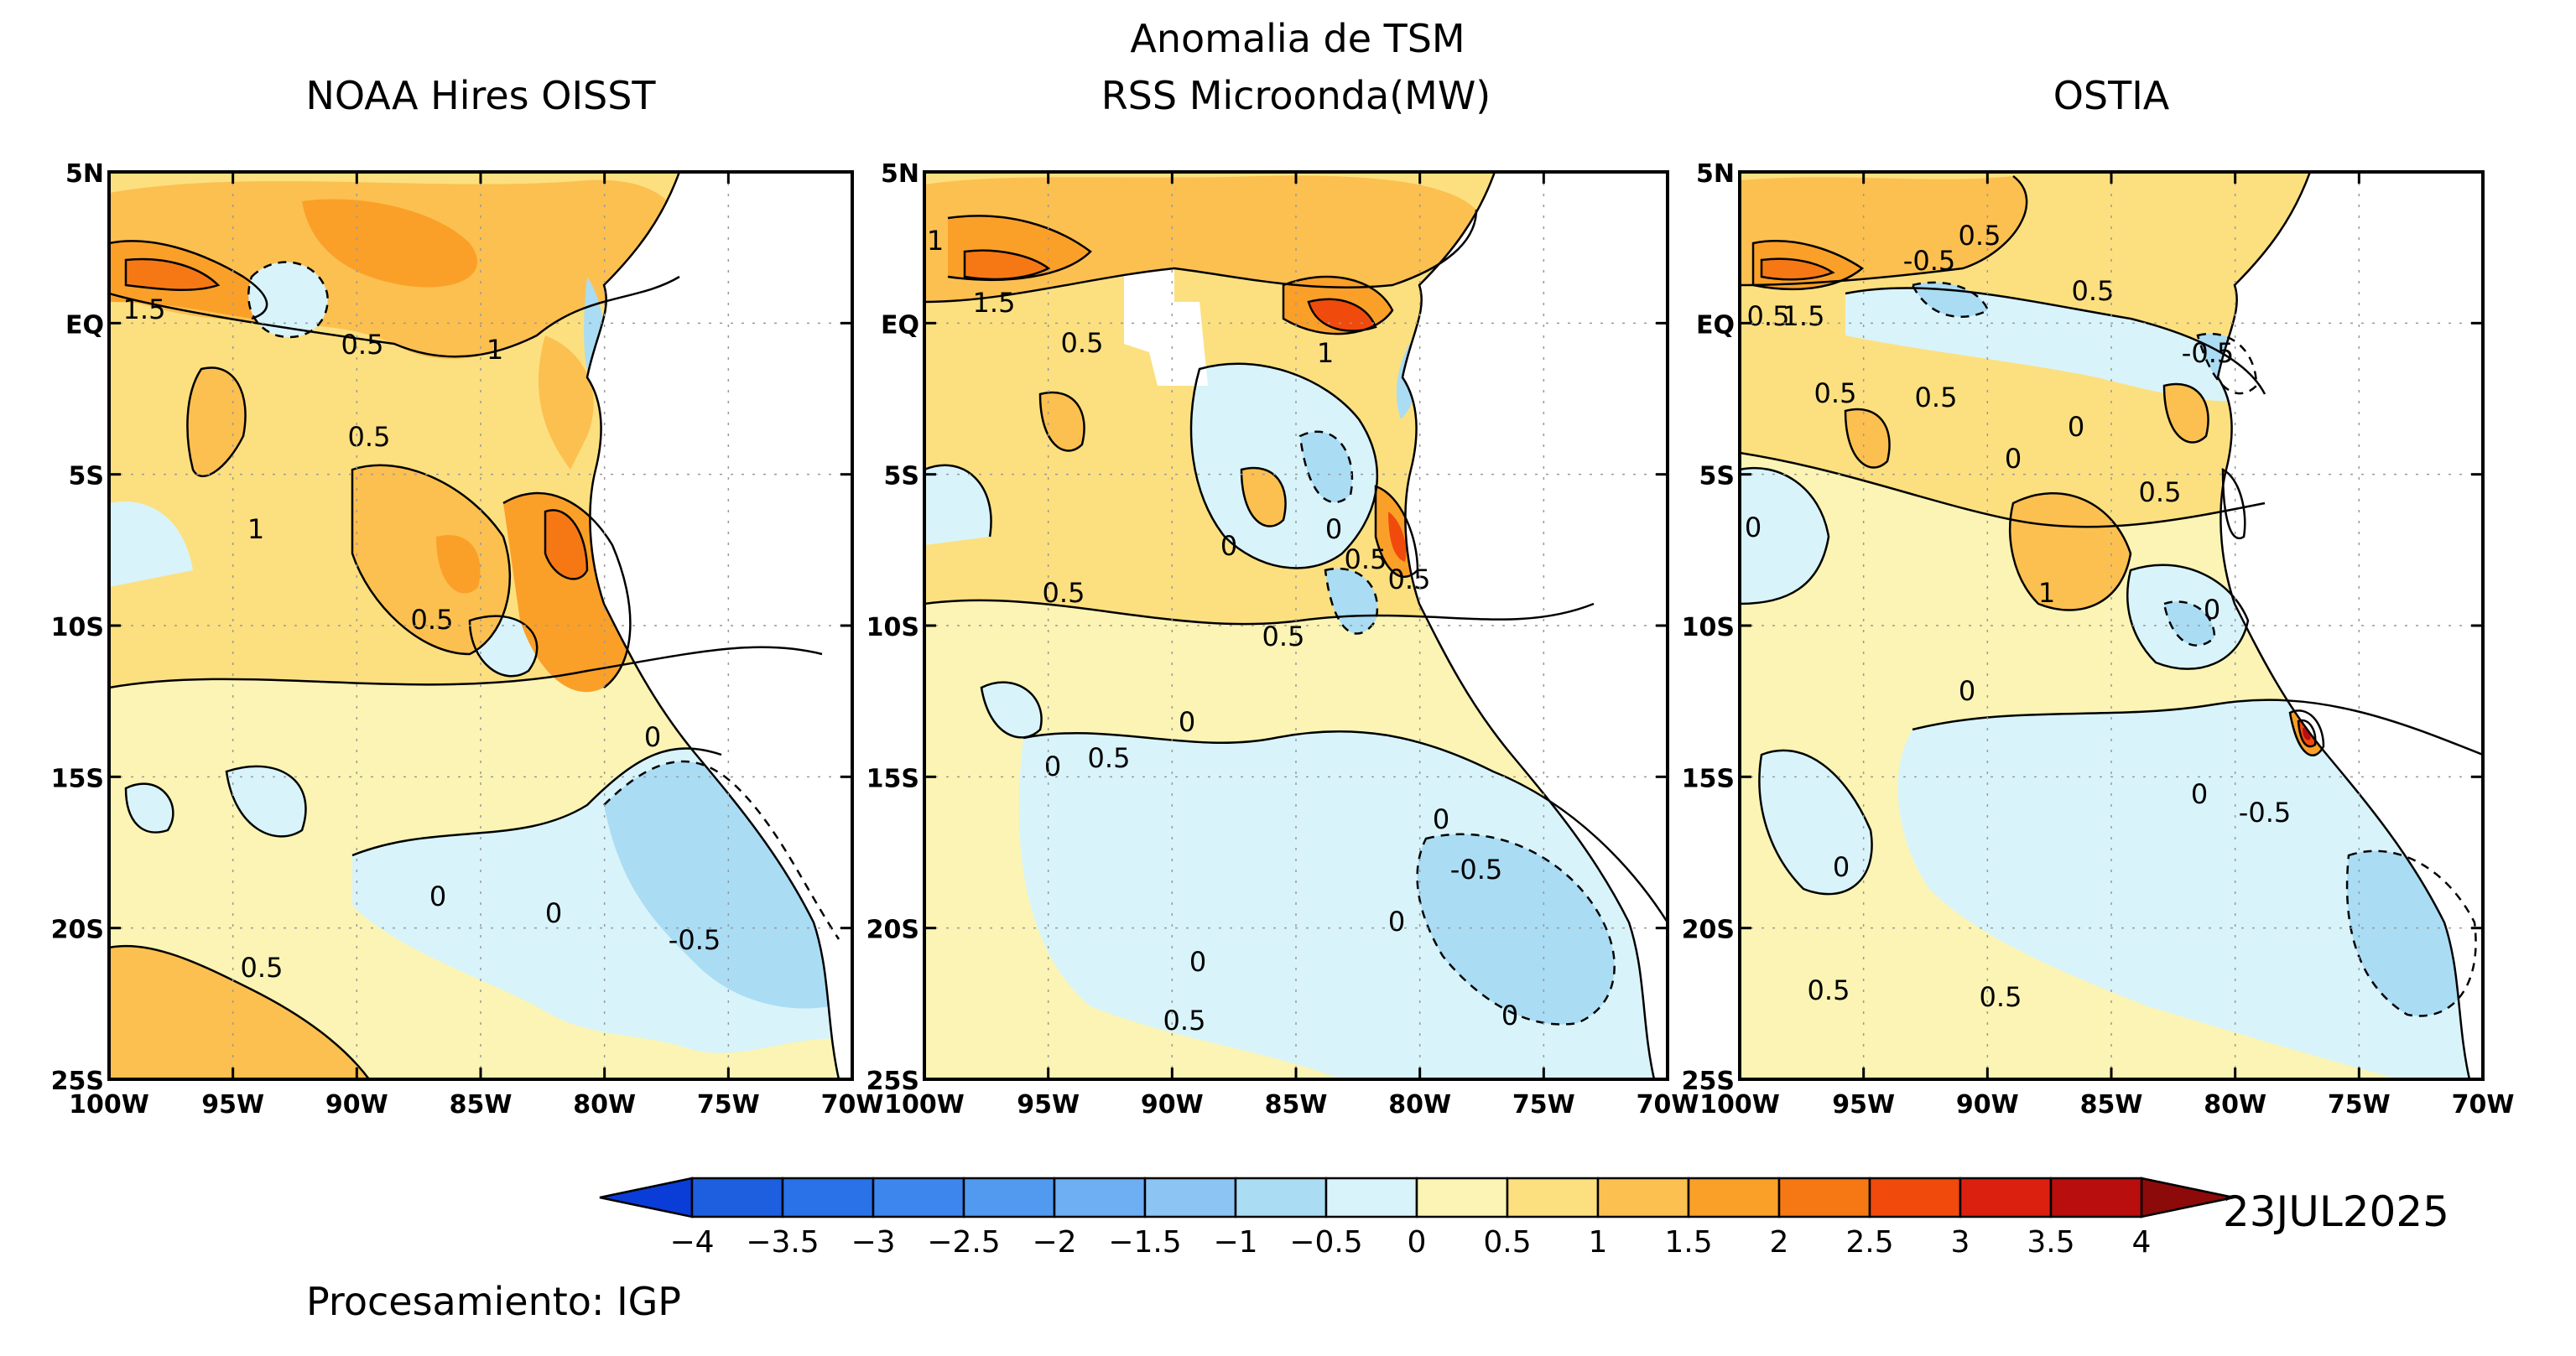 The height and width of the screenshot is (1356, 2576). What do you see at coordinates (1688, 1242) in the screenshot?
I see `colorbar-tick-label: 1.5` at bounding box center [1688, 1242].